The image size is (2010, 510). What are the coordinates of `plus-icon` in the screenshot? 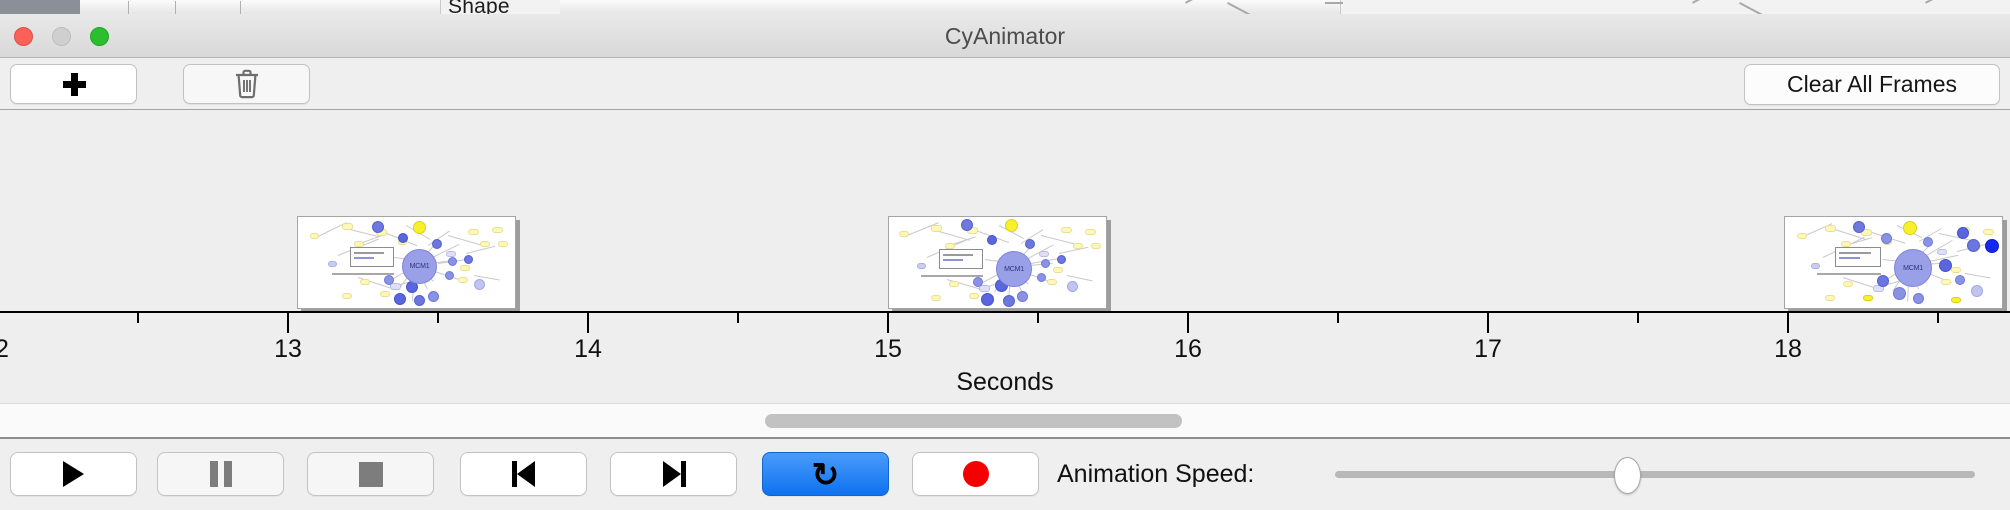 It's located at (74, 84).